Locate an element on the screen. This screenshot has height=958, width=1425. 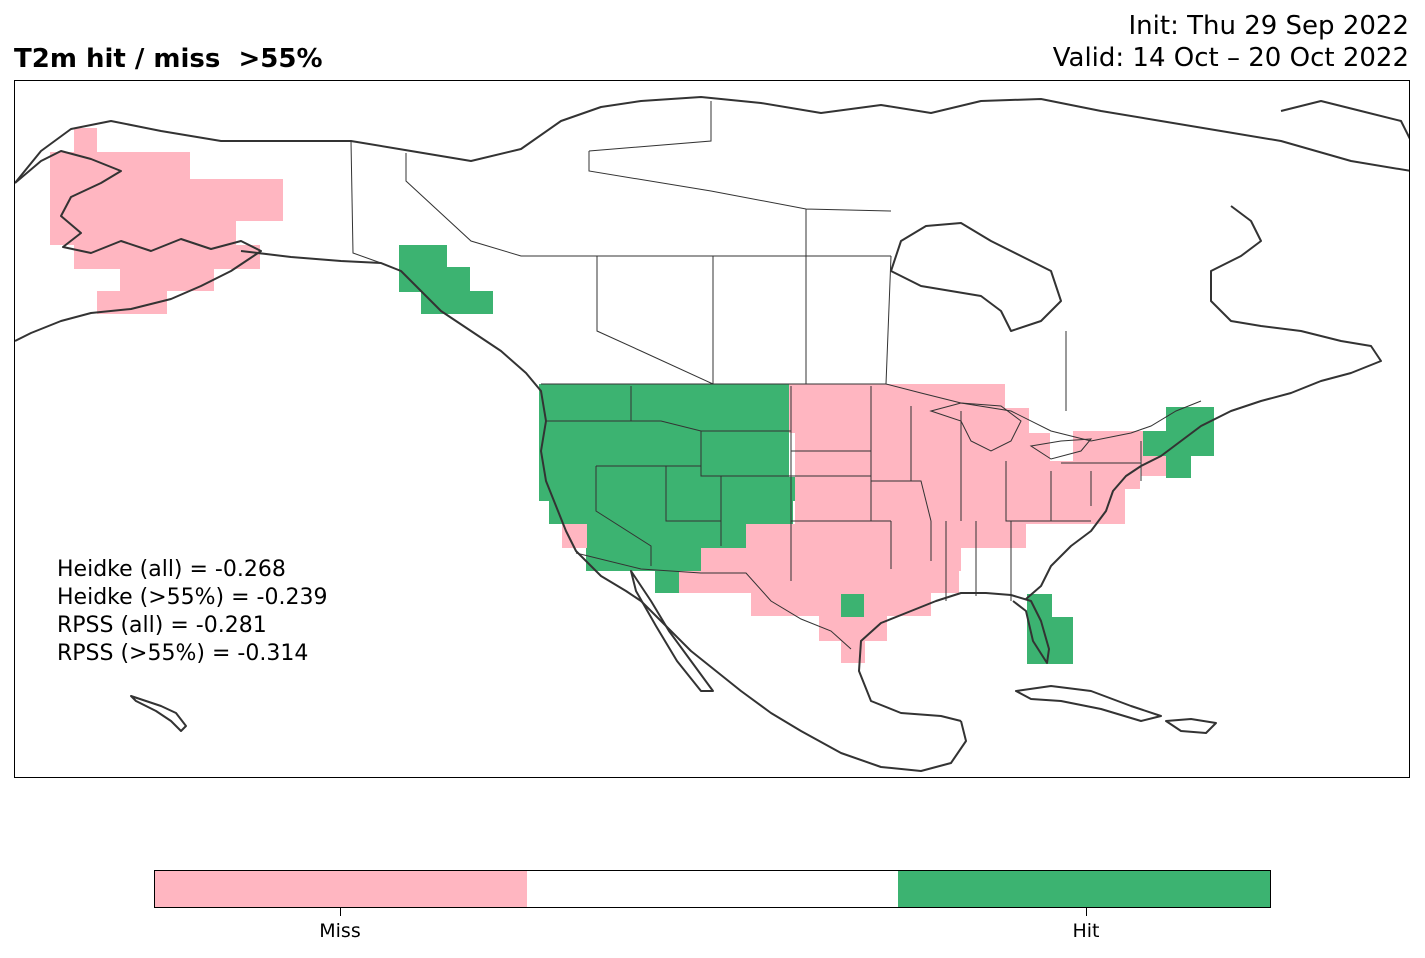
coastline-hudson-bay is located at coordinates (976, 277).